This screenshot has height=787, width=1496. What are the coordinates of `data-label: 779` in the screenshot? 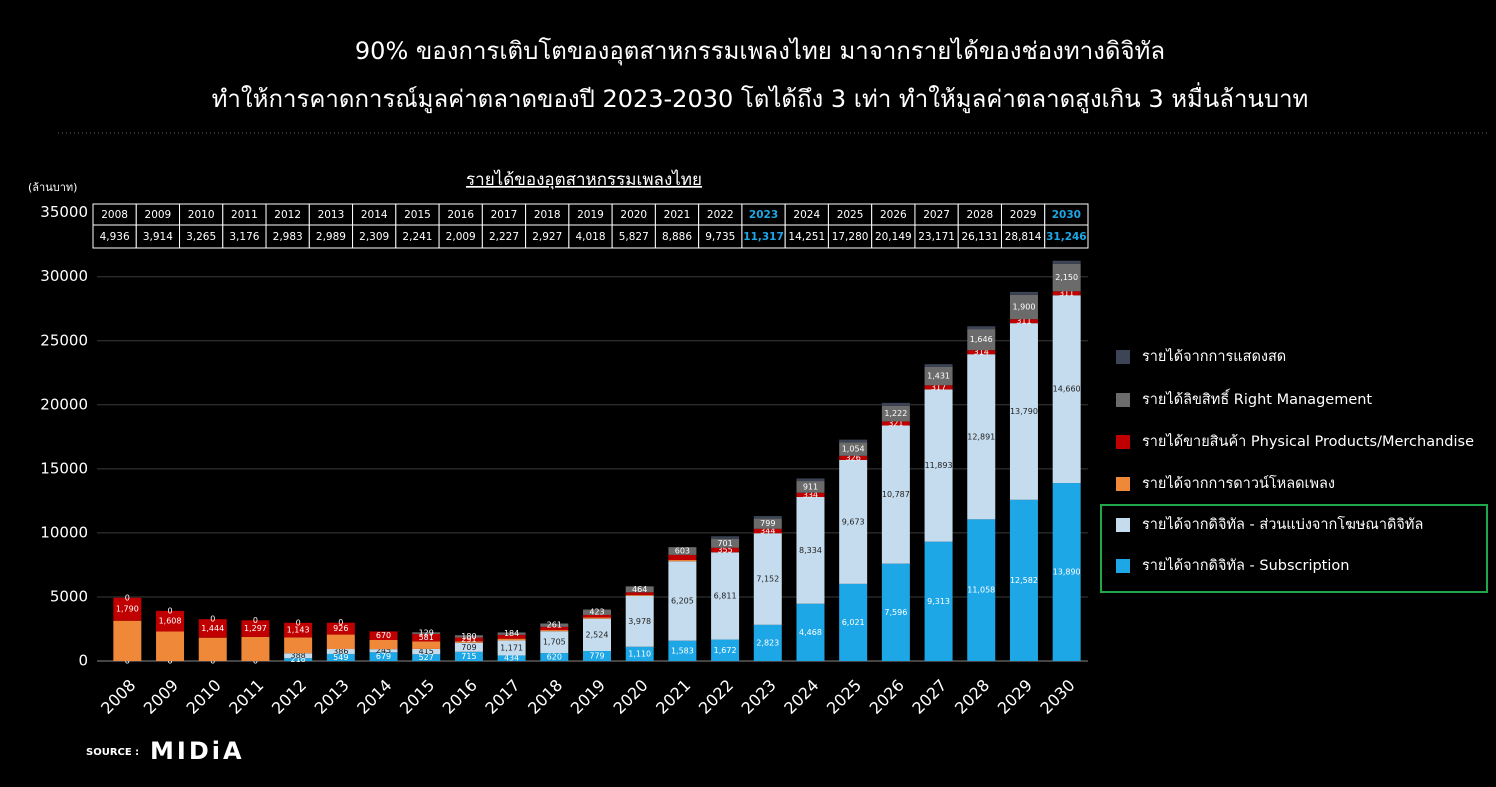 It's located at (596, 656).